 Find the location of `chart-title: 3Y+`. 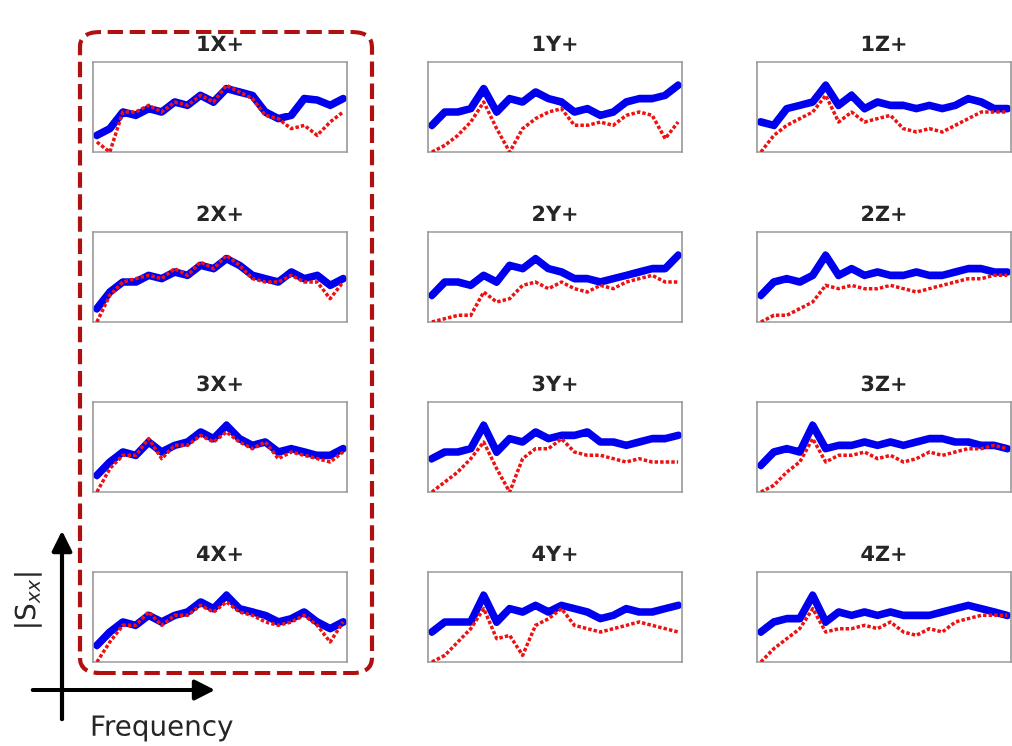

chart-title: 3Y+ is located at coordinates (554, 383).